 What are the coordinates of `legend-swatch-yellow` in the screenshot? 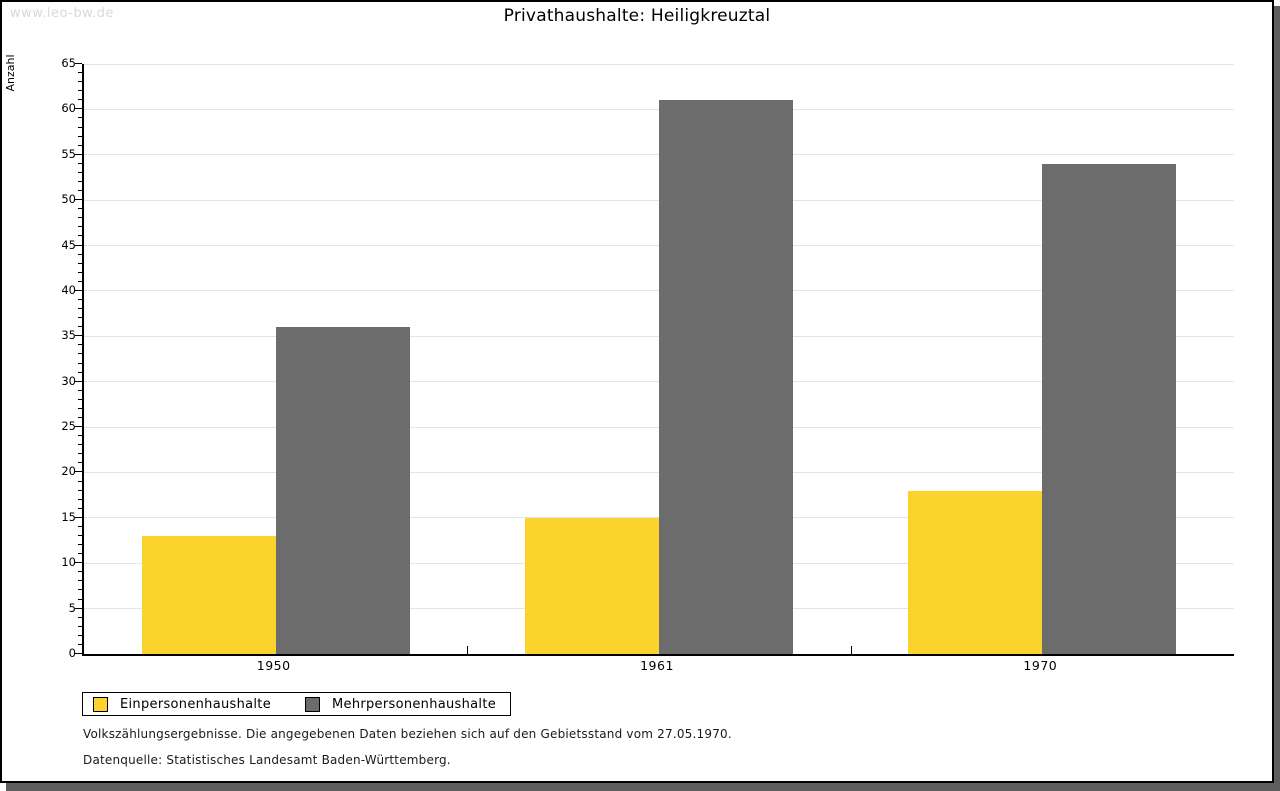 It's located at (100, 704).